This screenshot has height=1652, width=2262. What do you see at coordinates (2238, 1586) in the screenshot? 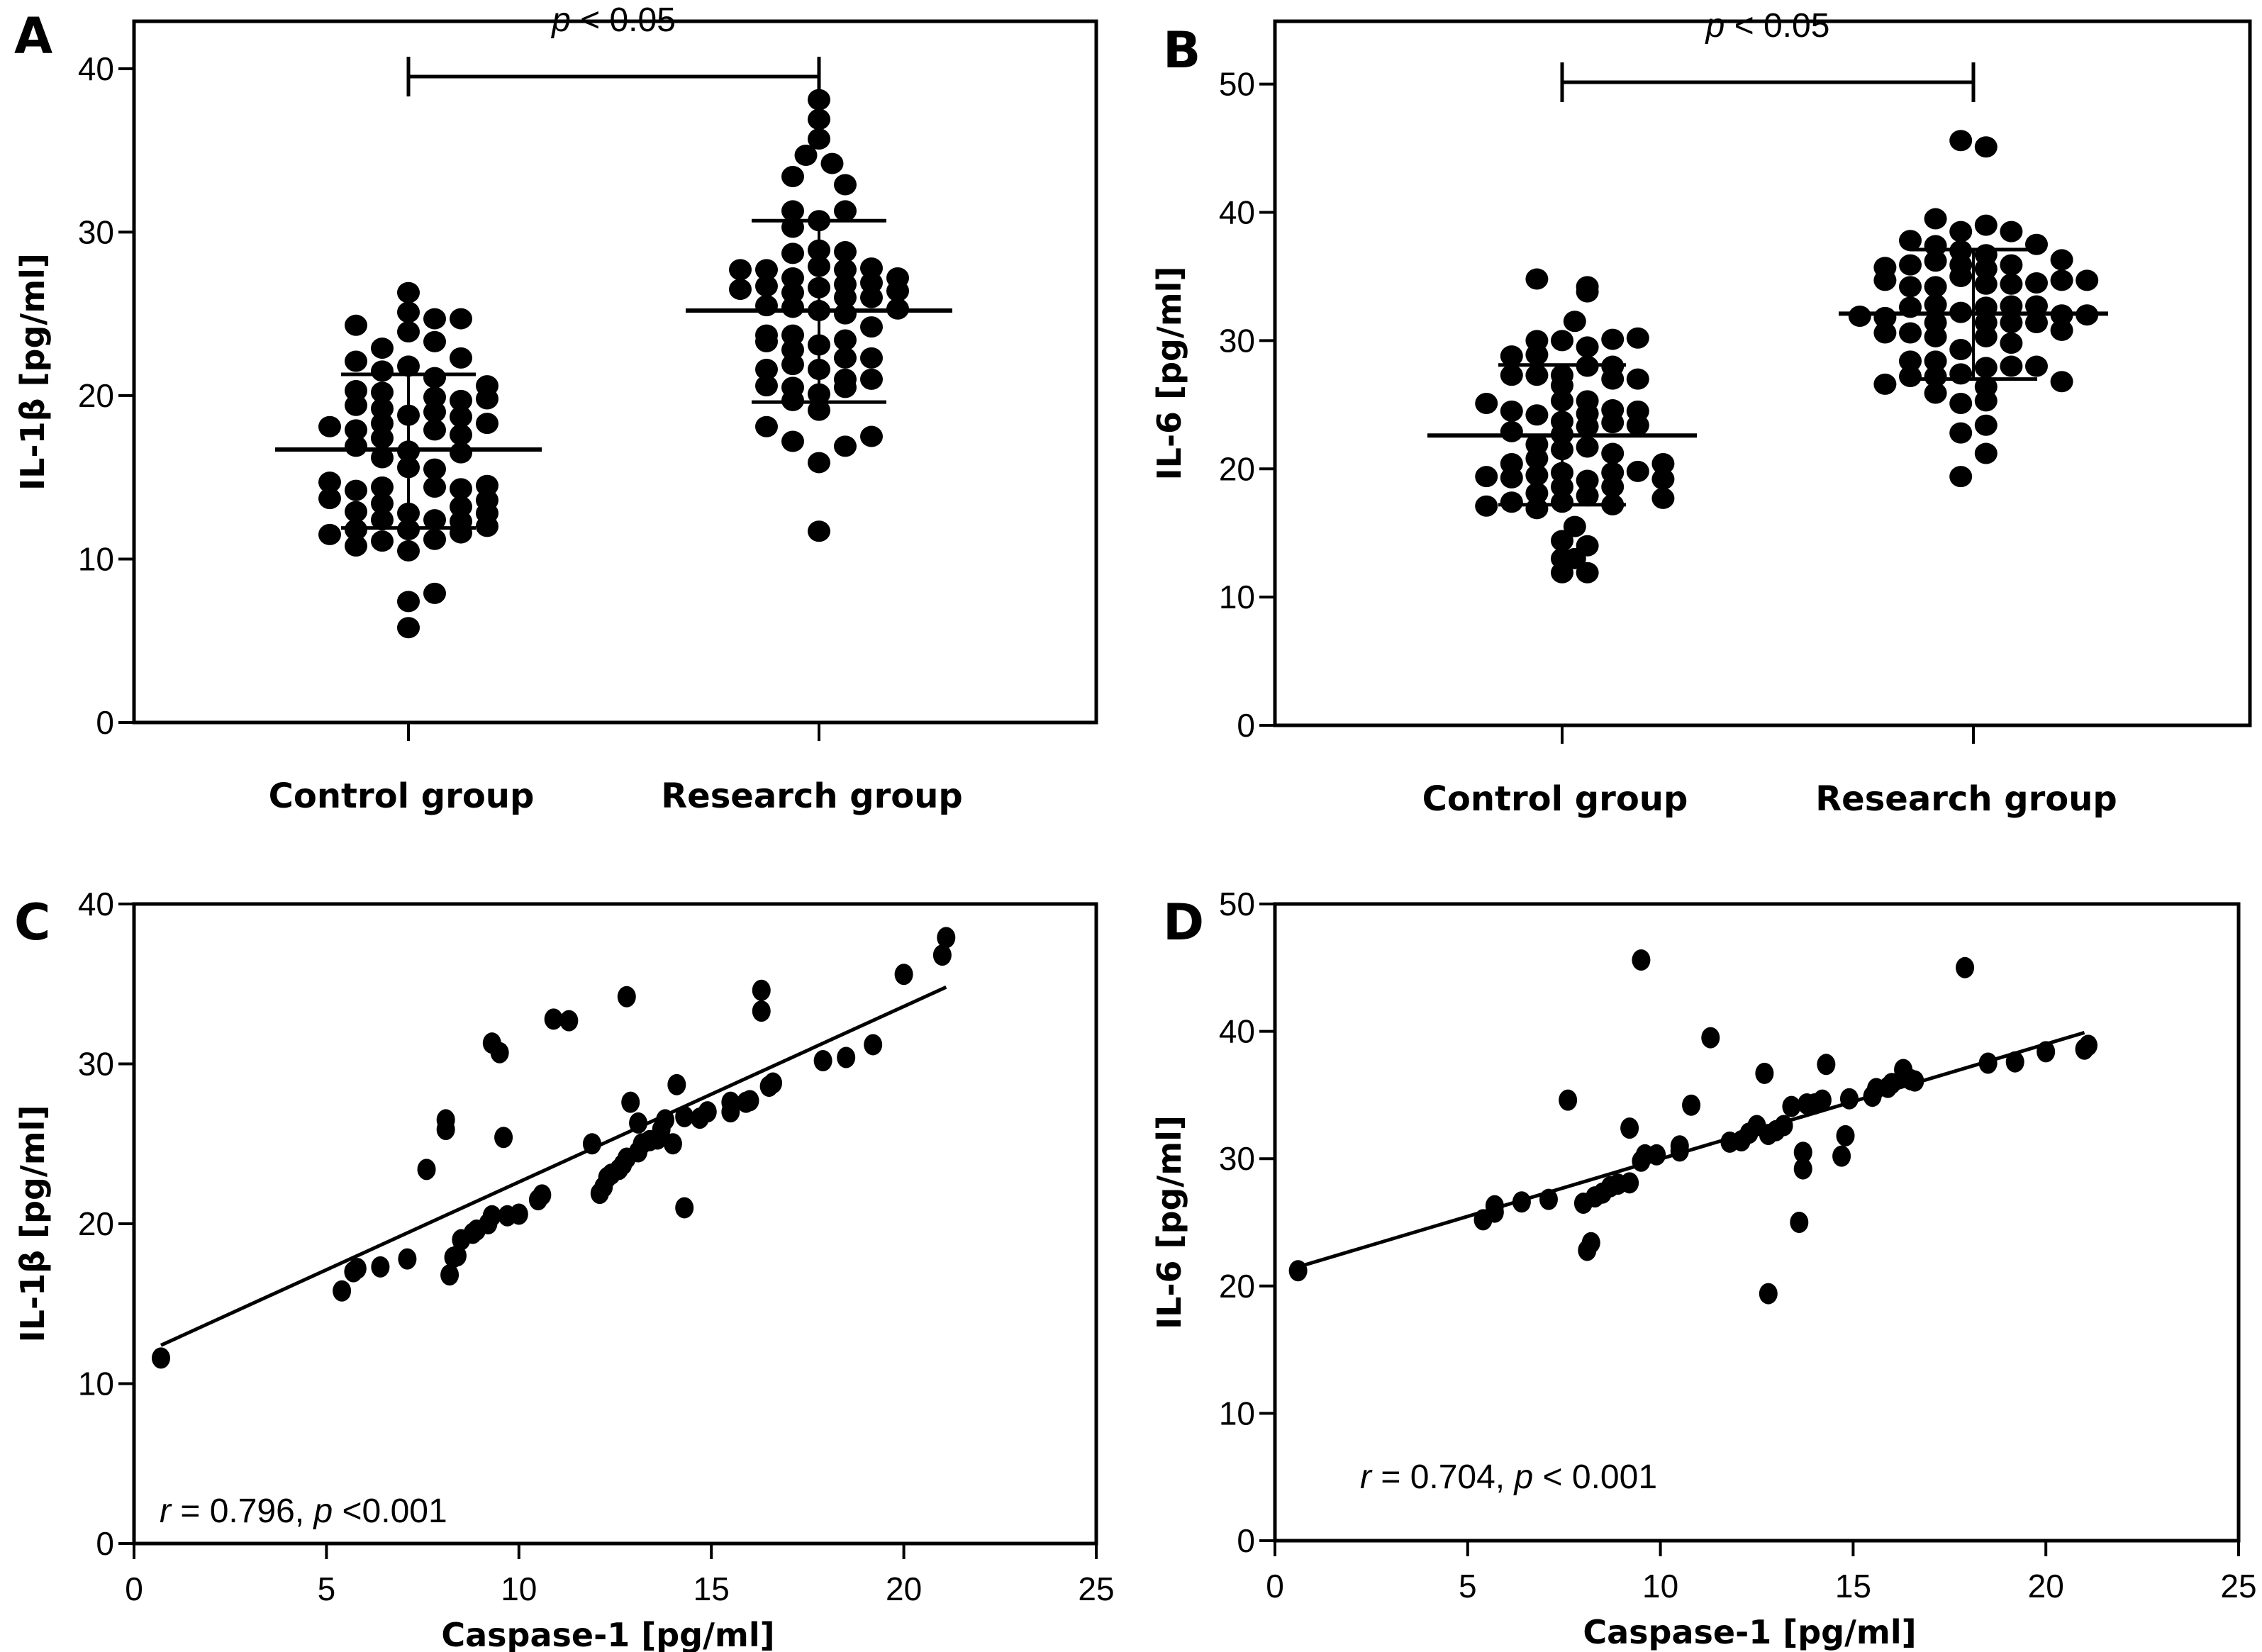
I see `x-tick-label: 25` at bounding box center [2238, 1586].